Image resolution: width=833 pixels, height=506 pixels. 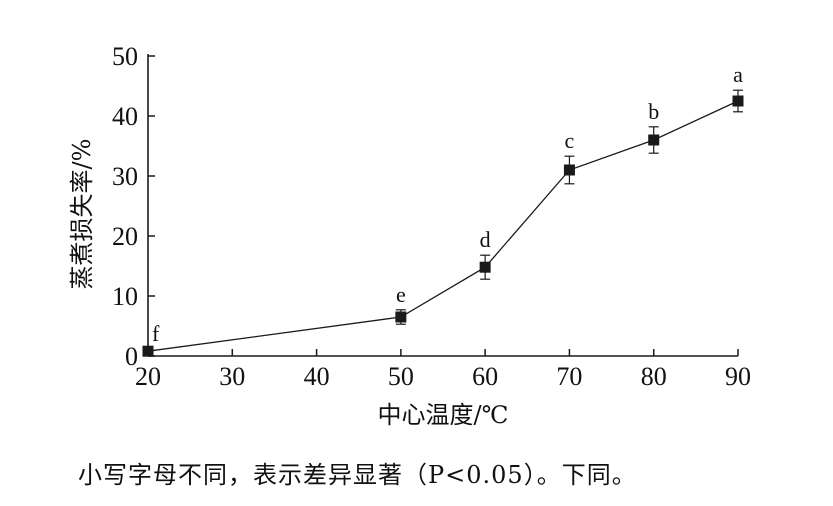 I want to click on x-axis-title: 中心温度/℃, so click(x=443, y=415).